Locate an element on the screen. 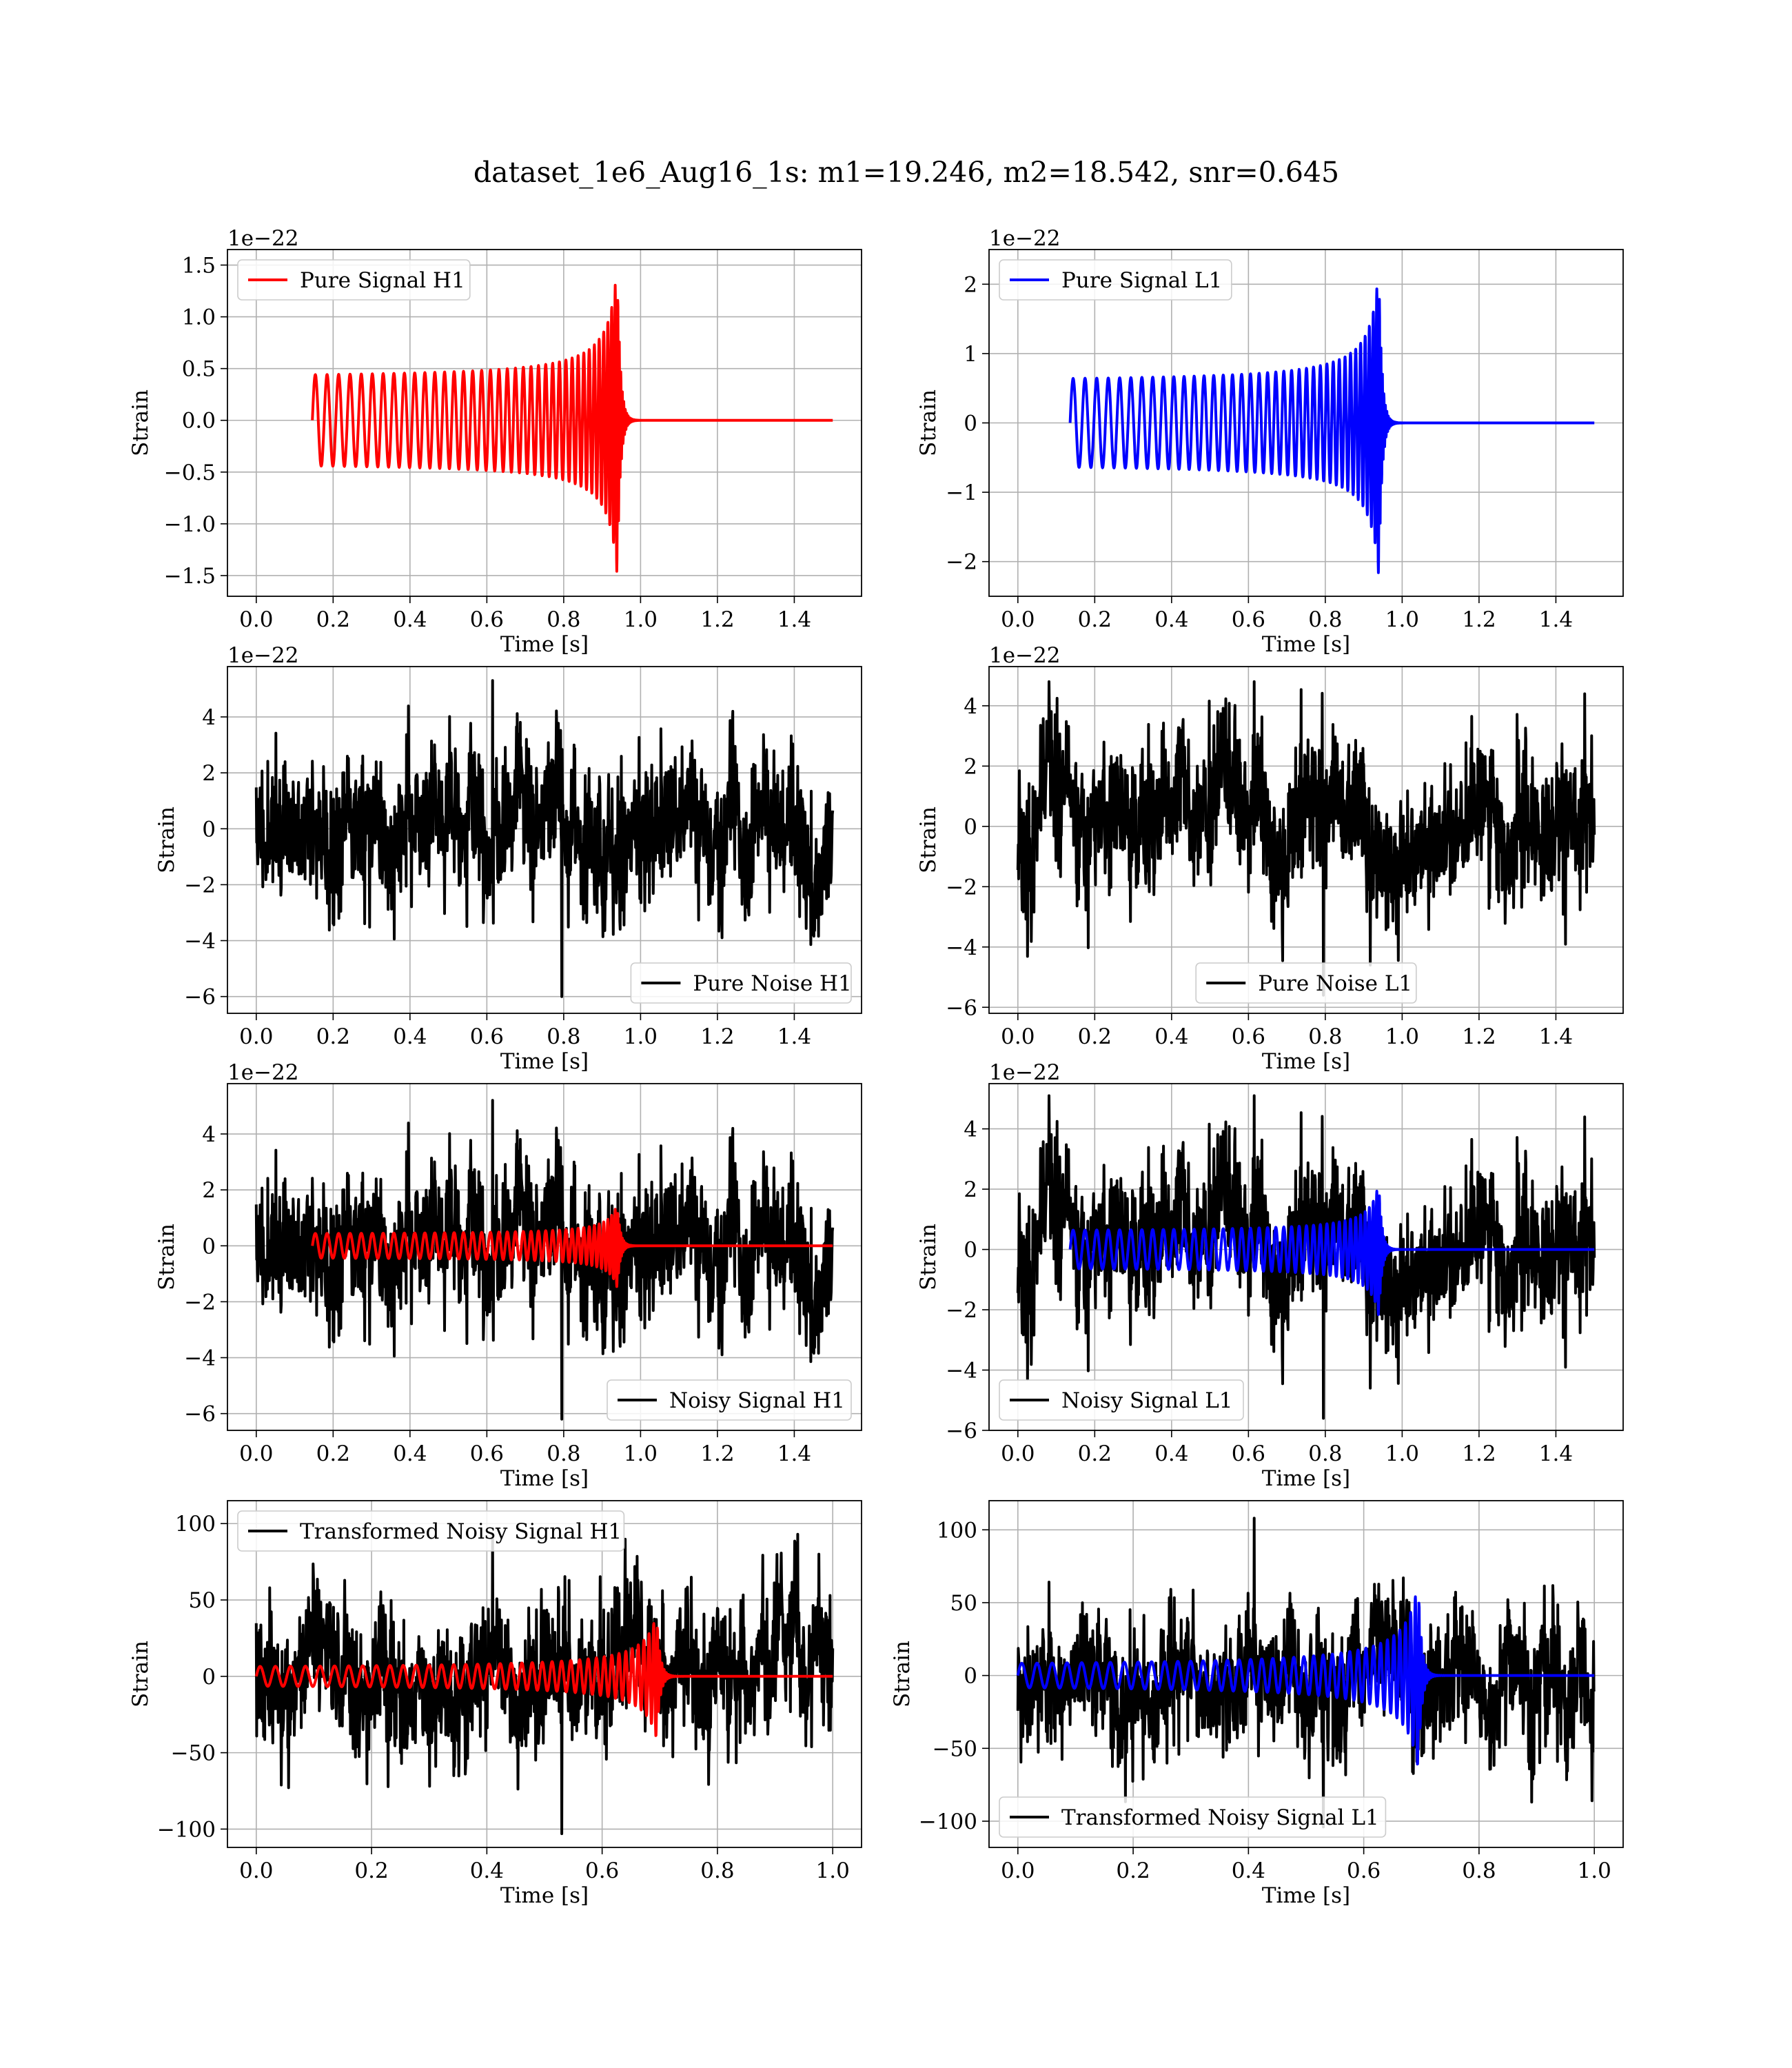  series-line-pure-noise-l1 is located at coordinates (1306, 838).